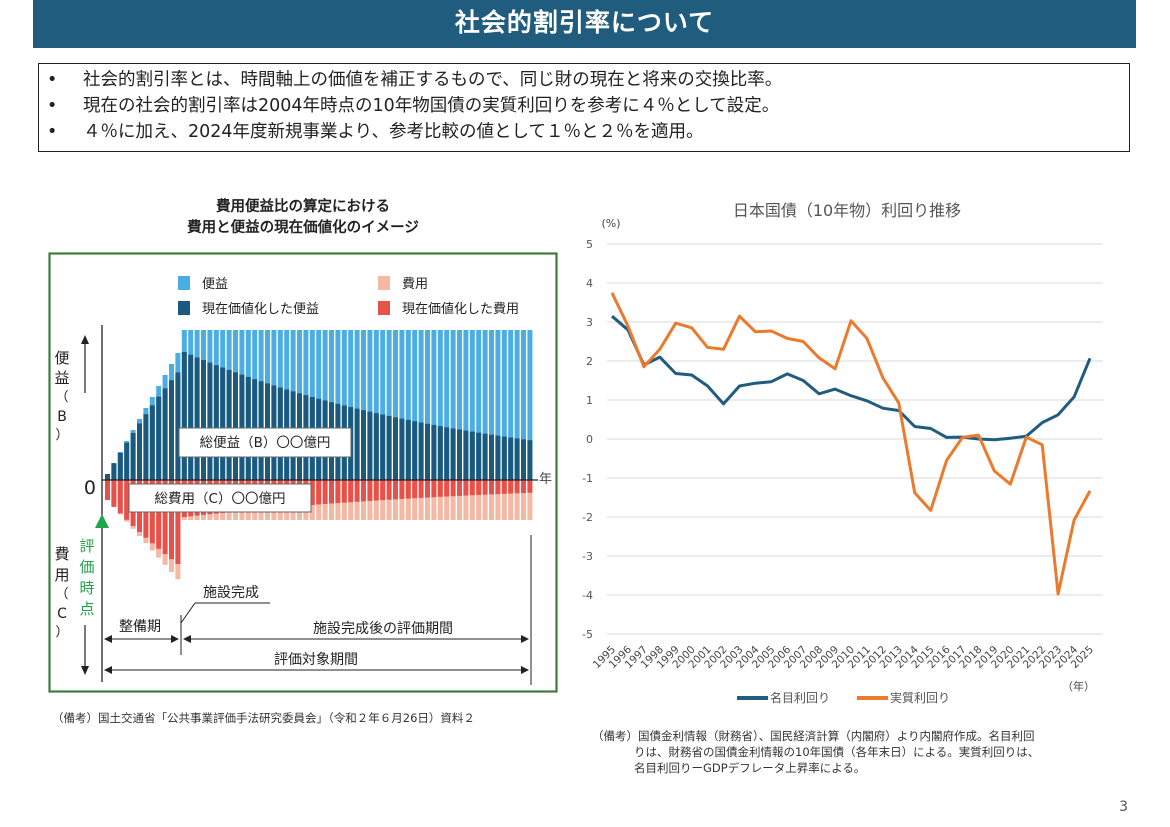  I want to click on construction-period-label: 整備期, so click(140, 627).